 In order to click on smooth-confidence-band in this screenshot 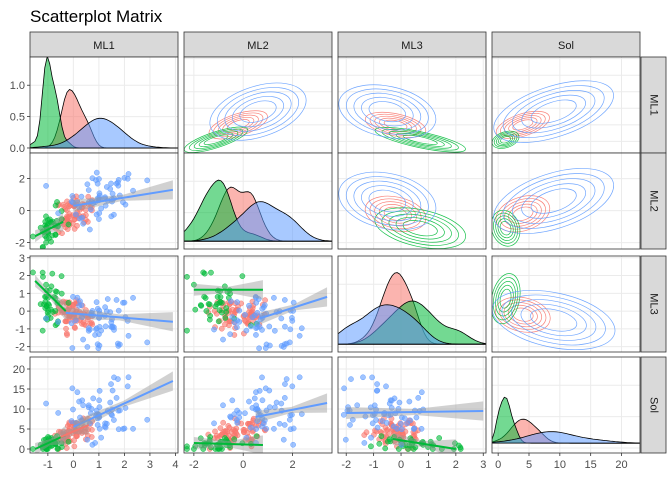, I will do `click(294, 306)`.